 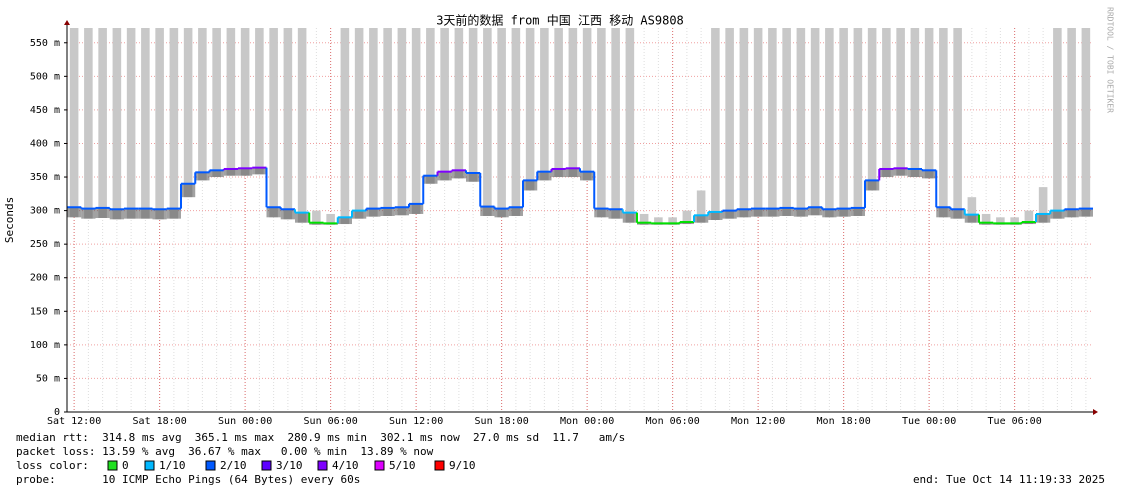 I want to click on y-tick-label: 100 m, so click(x=45, y=345).